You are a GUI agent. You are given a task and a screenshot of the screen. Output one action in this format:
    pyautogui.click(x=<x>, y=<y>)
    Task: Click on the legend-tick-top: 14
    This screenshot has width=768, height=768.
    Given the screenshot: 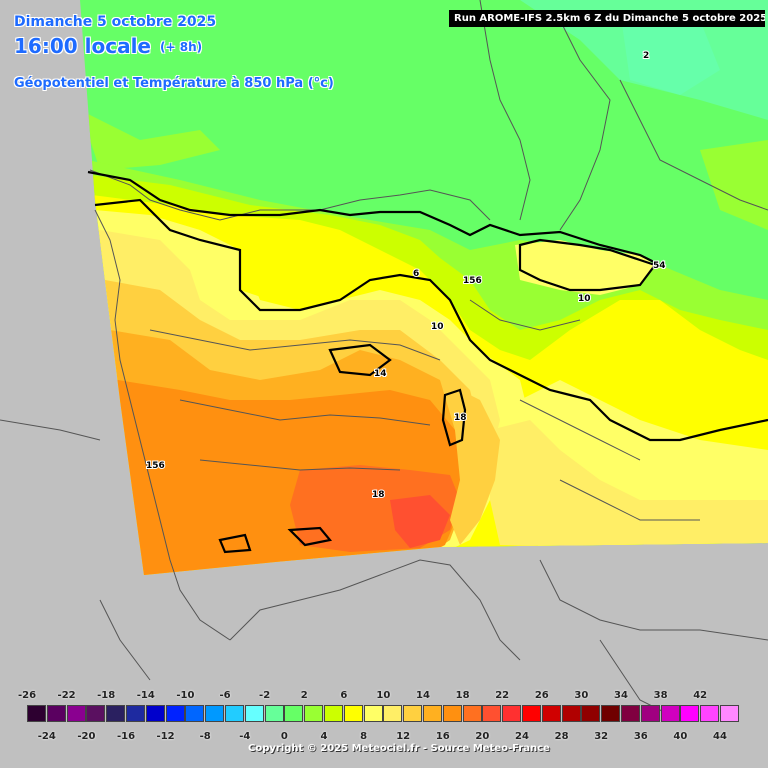 What is the action you would take?
    pyautogui.click(x=423, y=695)
    